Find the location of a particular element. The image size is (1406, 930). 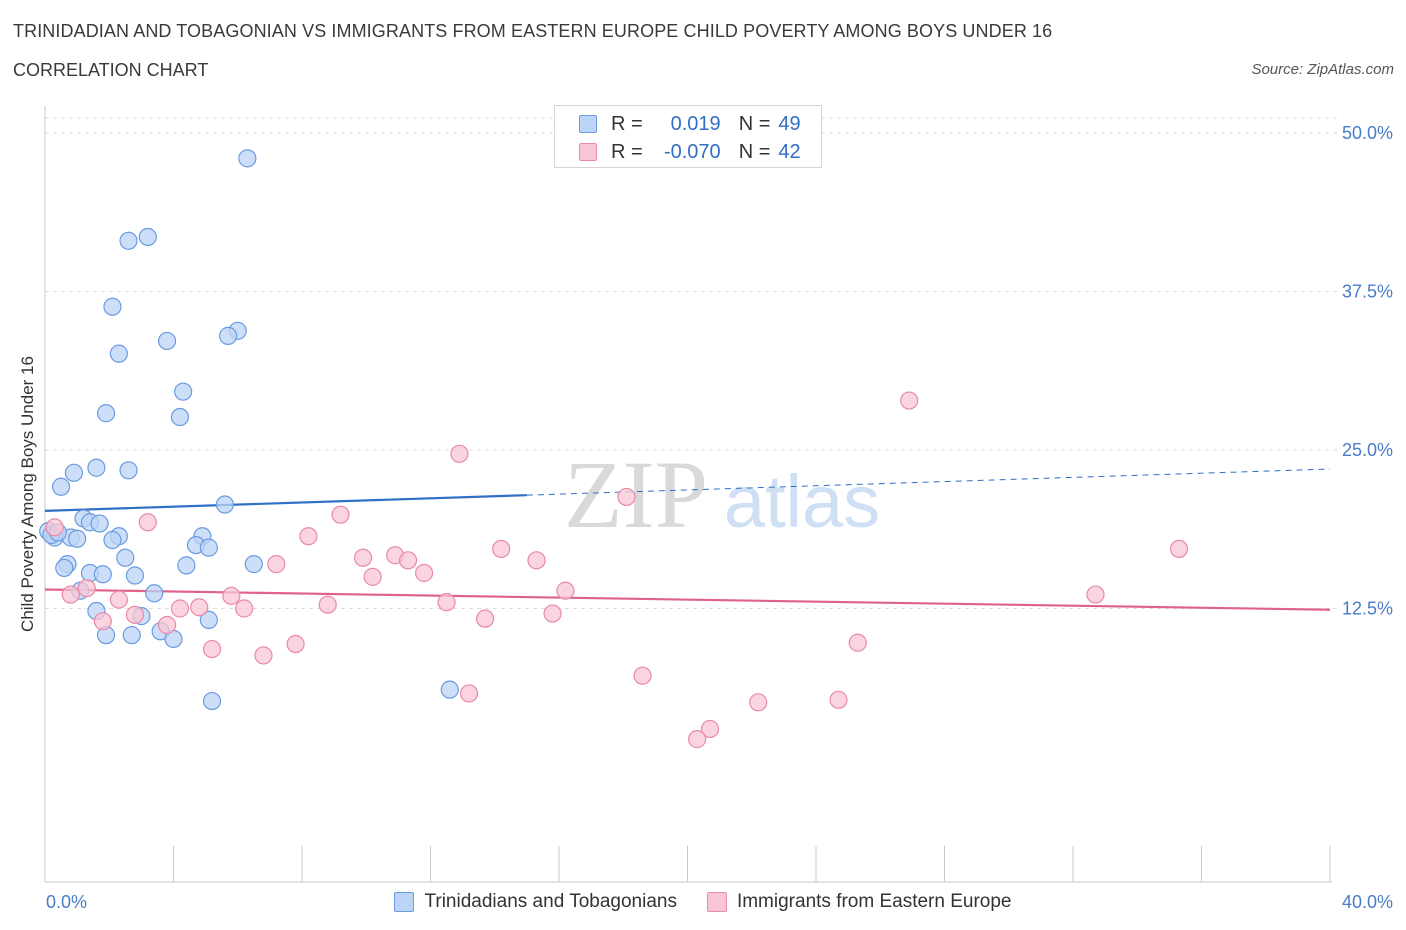

series-legend-eastern-europe: Immigrants from Eastern Europe is located at coordinates (859, 902).